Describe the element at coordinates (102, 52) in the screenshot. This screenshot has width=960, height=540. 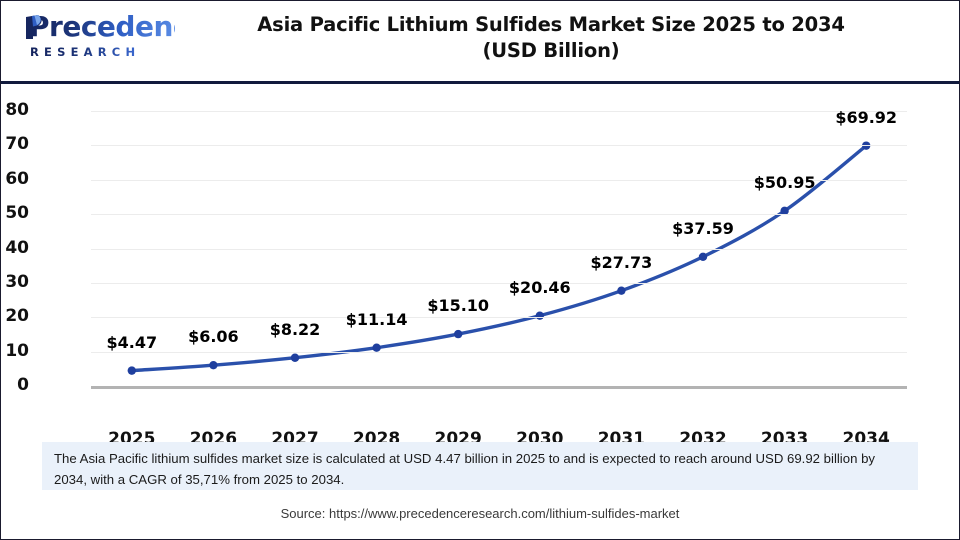
I see `logo-subtitle: RESEARCH` at that location.